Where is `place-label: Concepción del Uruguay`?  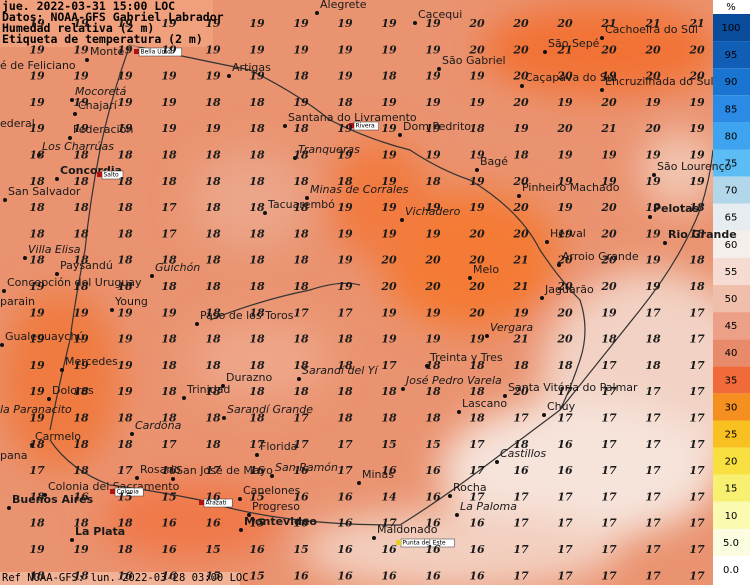
place-label: Concepción del Uruguay is located at coordinates (74, 282).